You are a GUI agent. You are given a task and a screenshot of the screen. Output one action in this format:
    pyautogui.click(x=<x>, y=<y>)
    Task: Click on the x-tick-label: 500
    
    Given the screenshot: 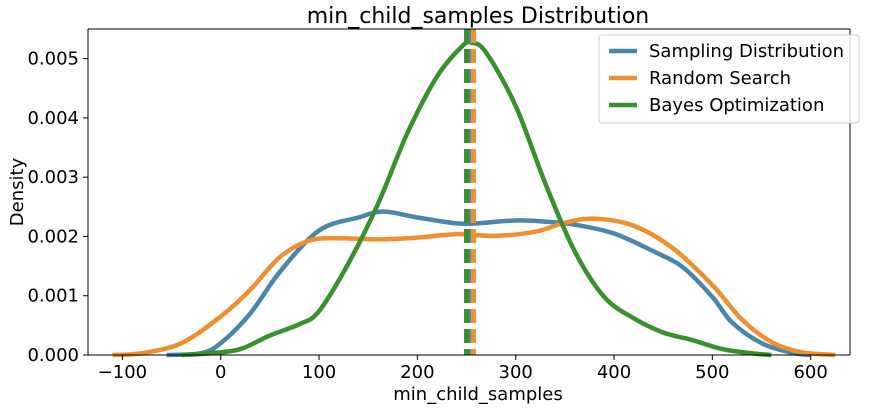 What is the action you would take?
    pyautogui.click(x=712, y=372)
    